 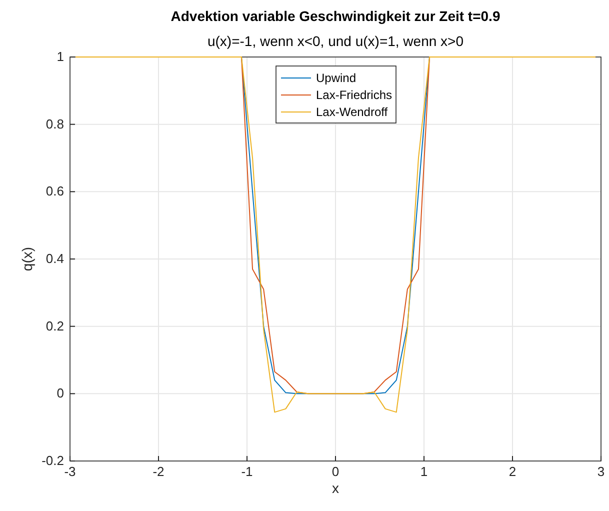 What do you see at coordinates (354, 95) in the screenshot?
I see `legend-label: Lax-Friedrichs` at bounding box center [354, 95].